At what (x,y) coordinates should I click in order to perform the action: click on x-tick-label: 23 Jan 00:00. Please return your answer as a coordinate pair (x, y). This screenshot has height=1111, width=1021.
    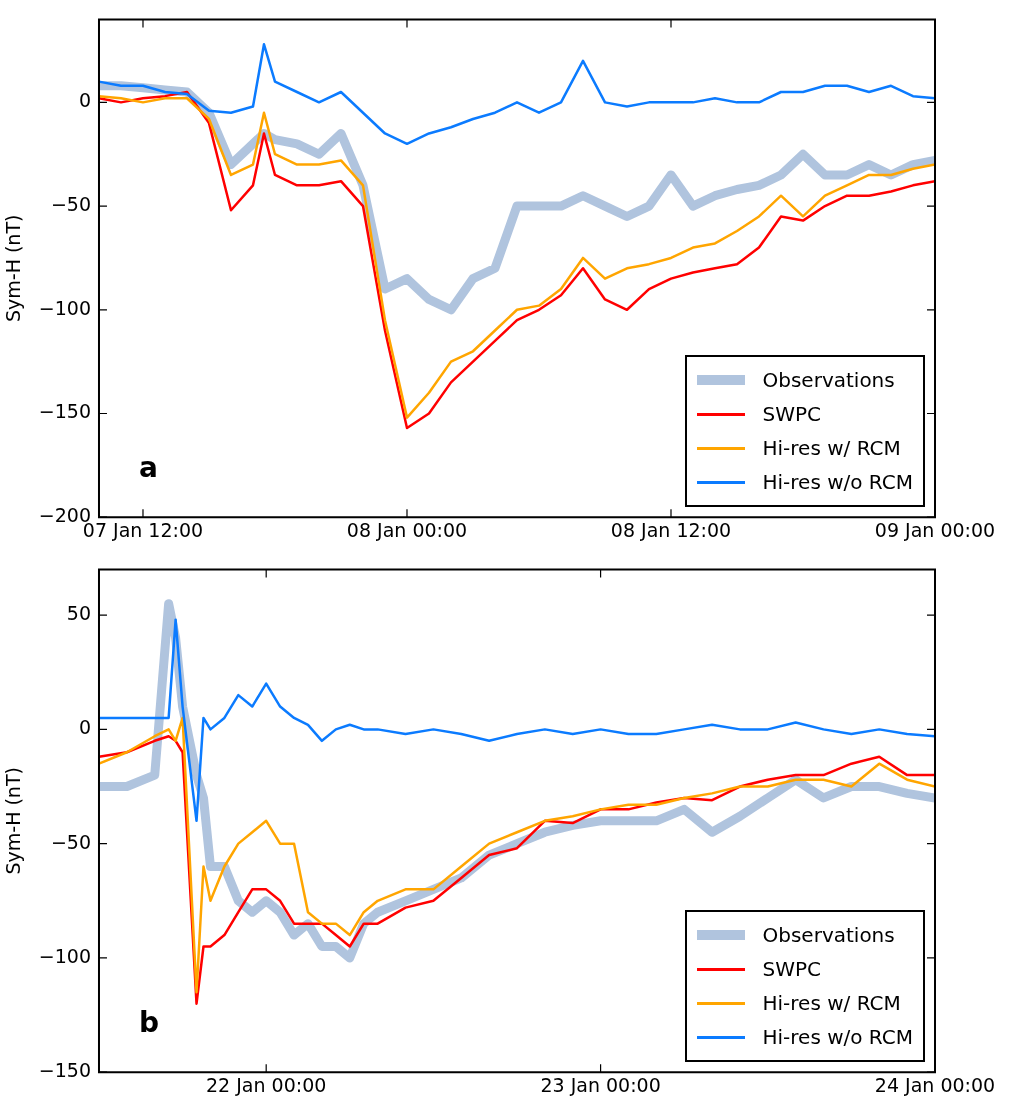
    Looking at the image, I should click on (600, 1084).